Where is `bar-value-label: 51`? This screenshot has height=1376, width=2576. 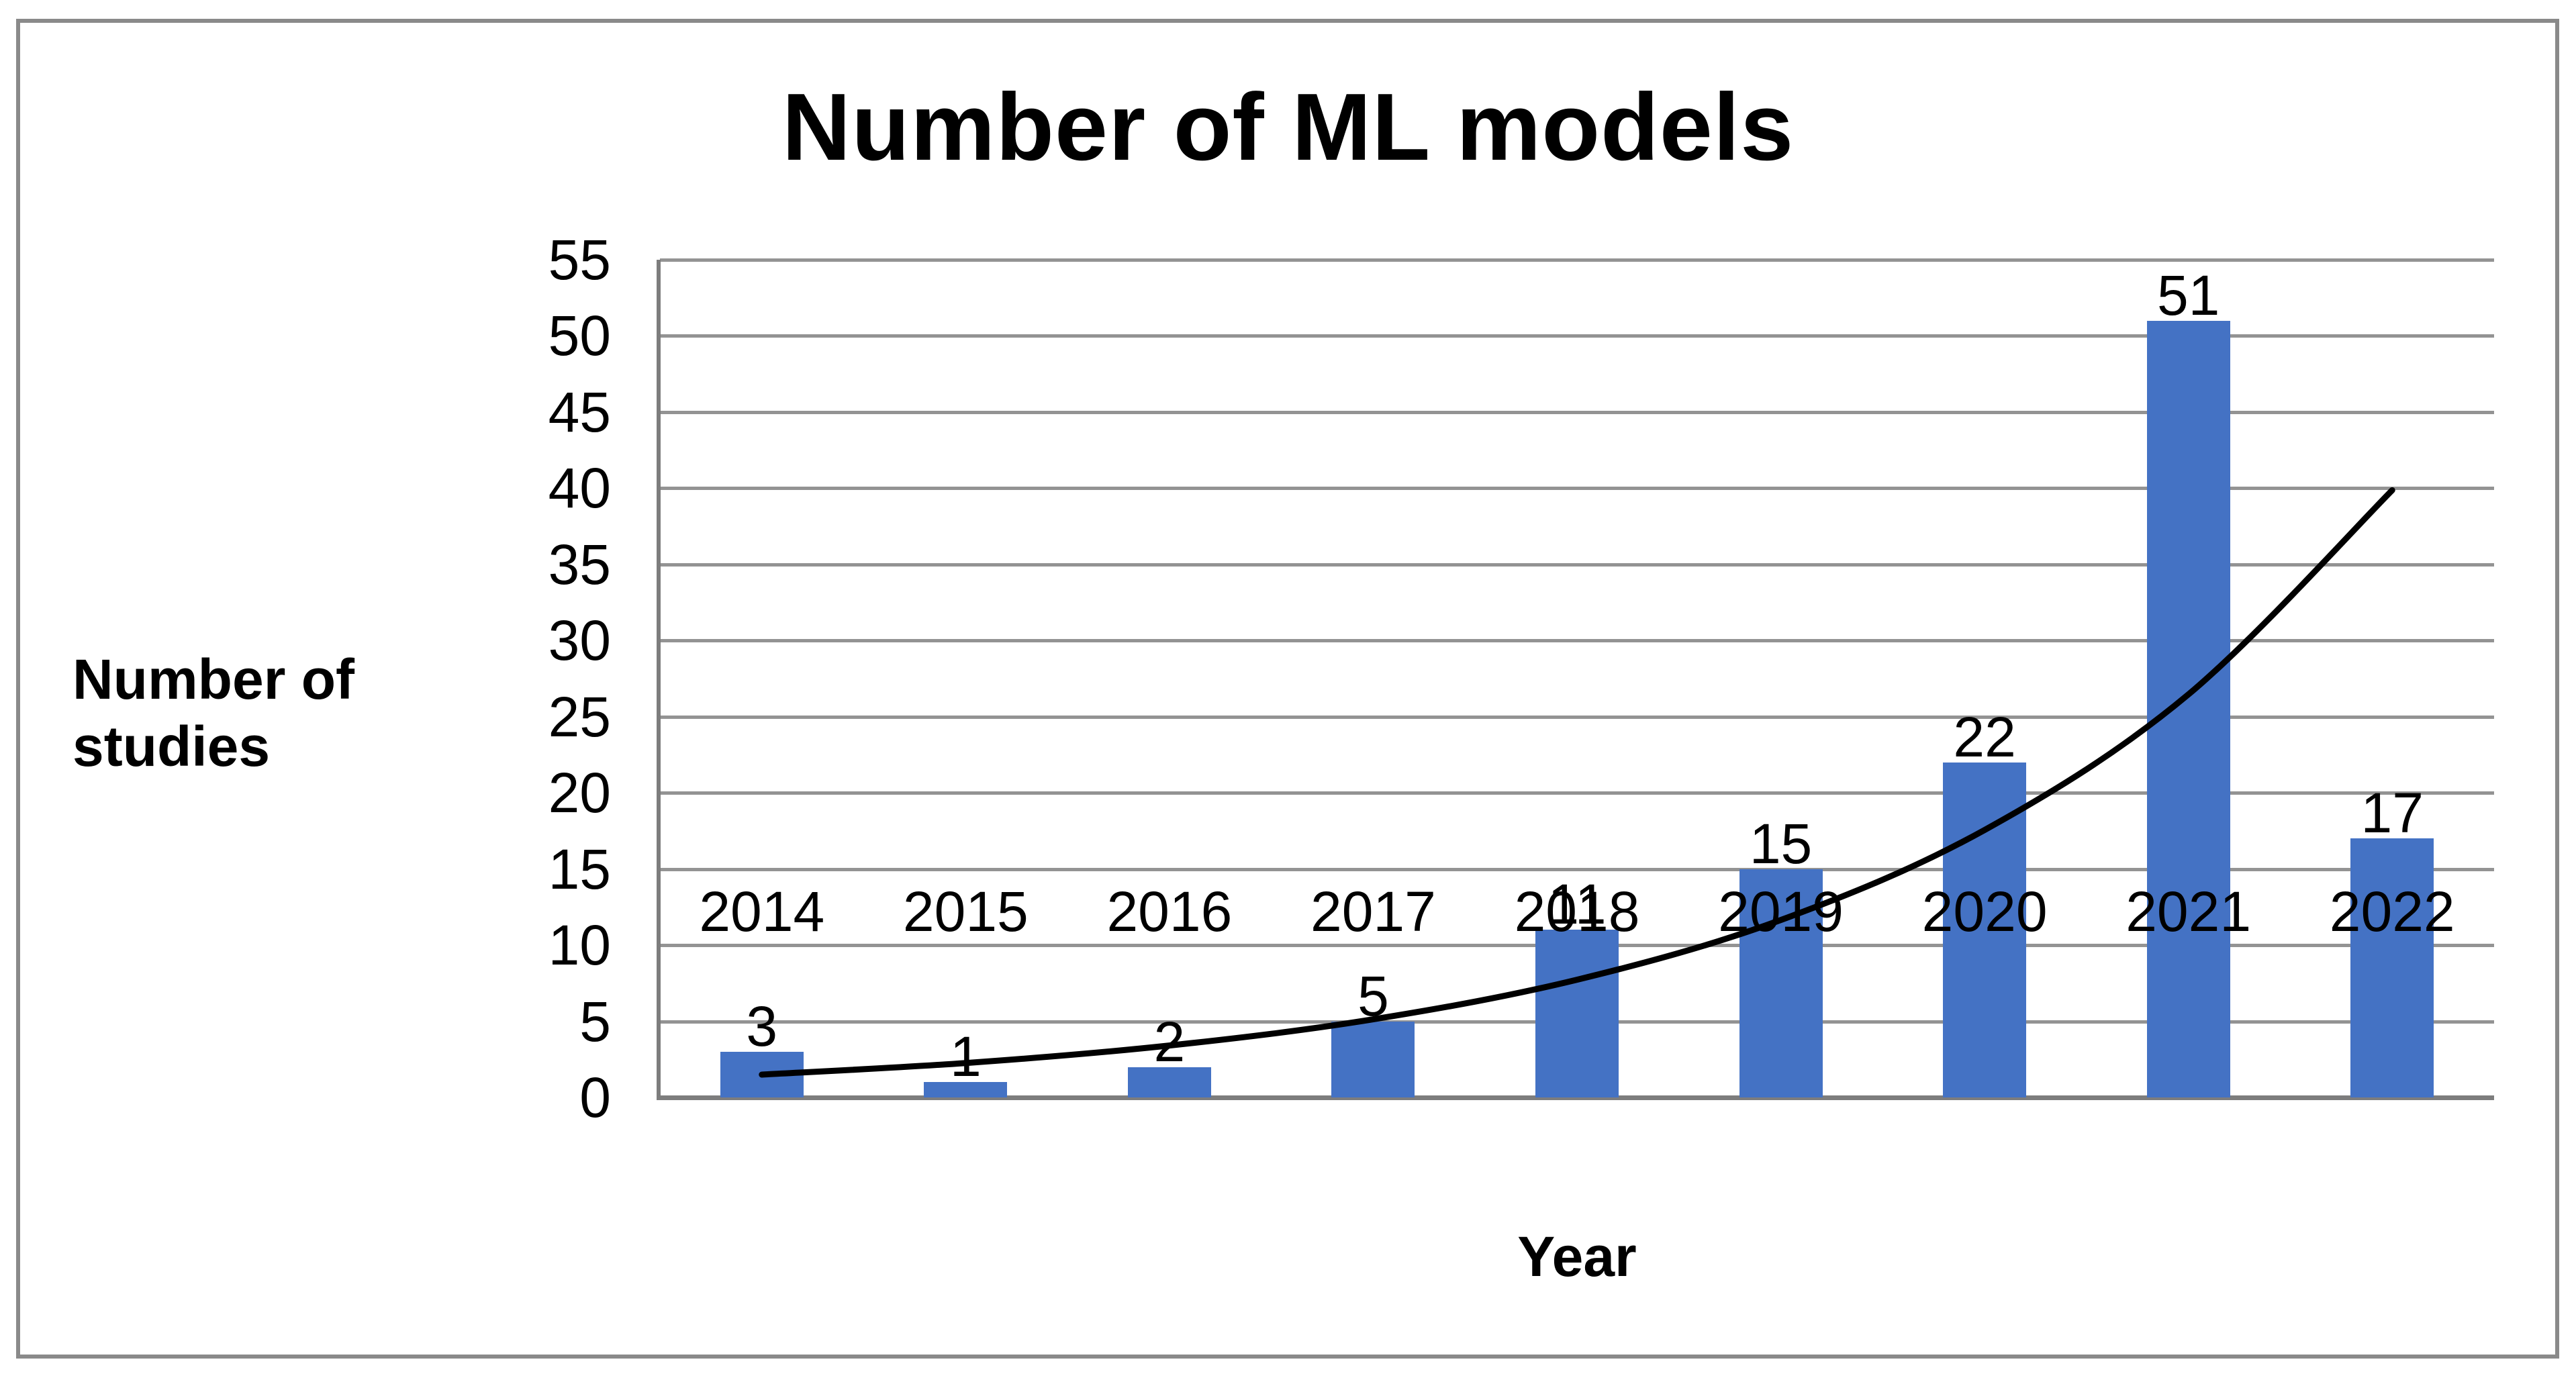
bar-value-label: 51 is located at coordinates (2188, 295).